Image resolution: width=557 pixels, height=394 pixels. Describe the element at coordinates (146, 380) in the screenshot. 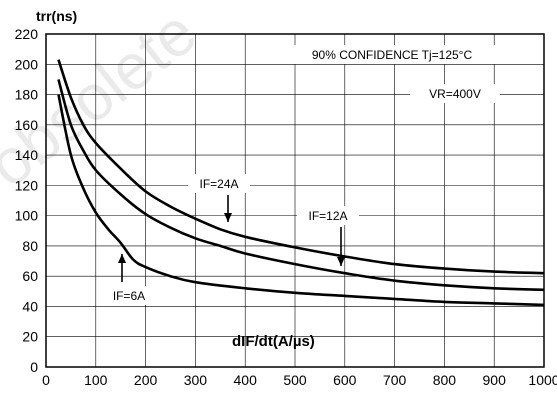

I see `x-tick-label: 200` at that location.